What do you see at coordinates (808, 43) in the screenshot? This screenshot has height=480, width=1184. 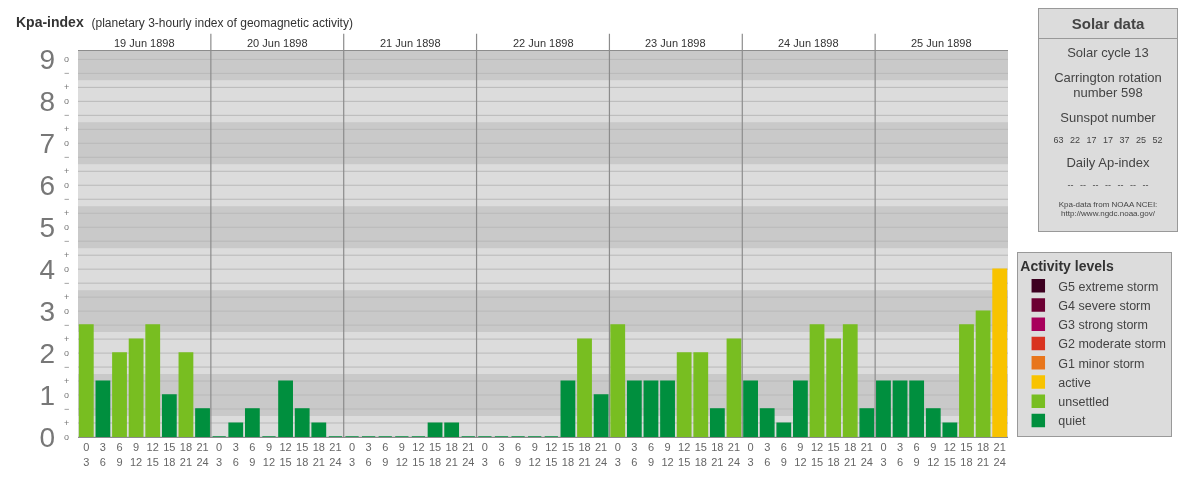 I see `text: 24 Jun 1898` at bounding box center [808, 43].